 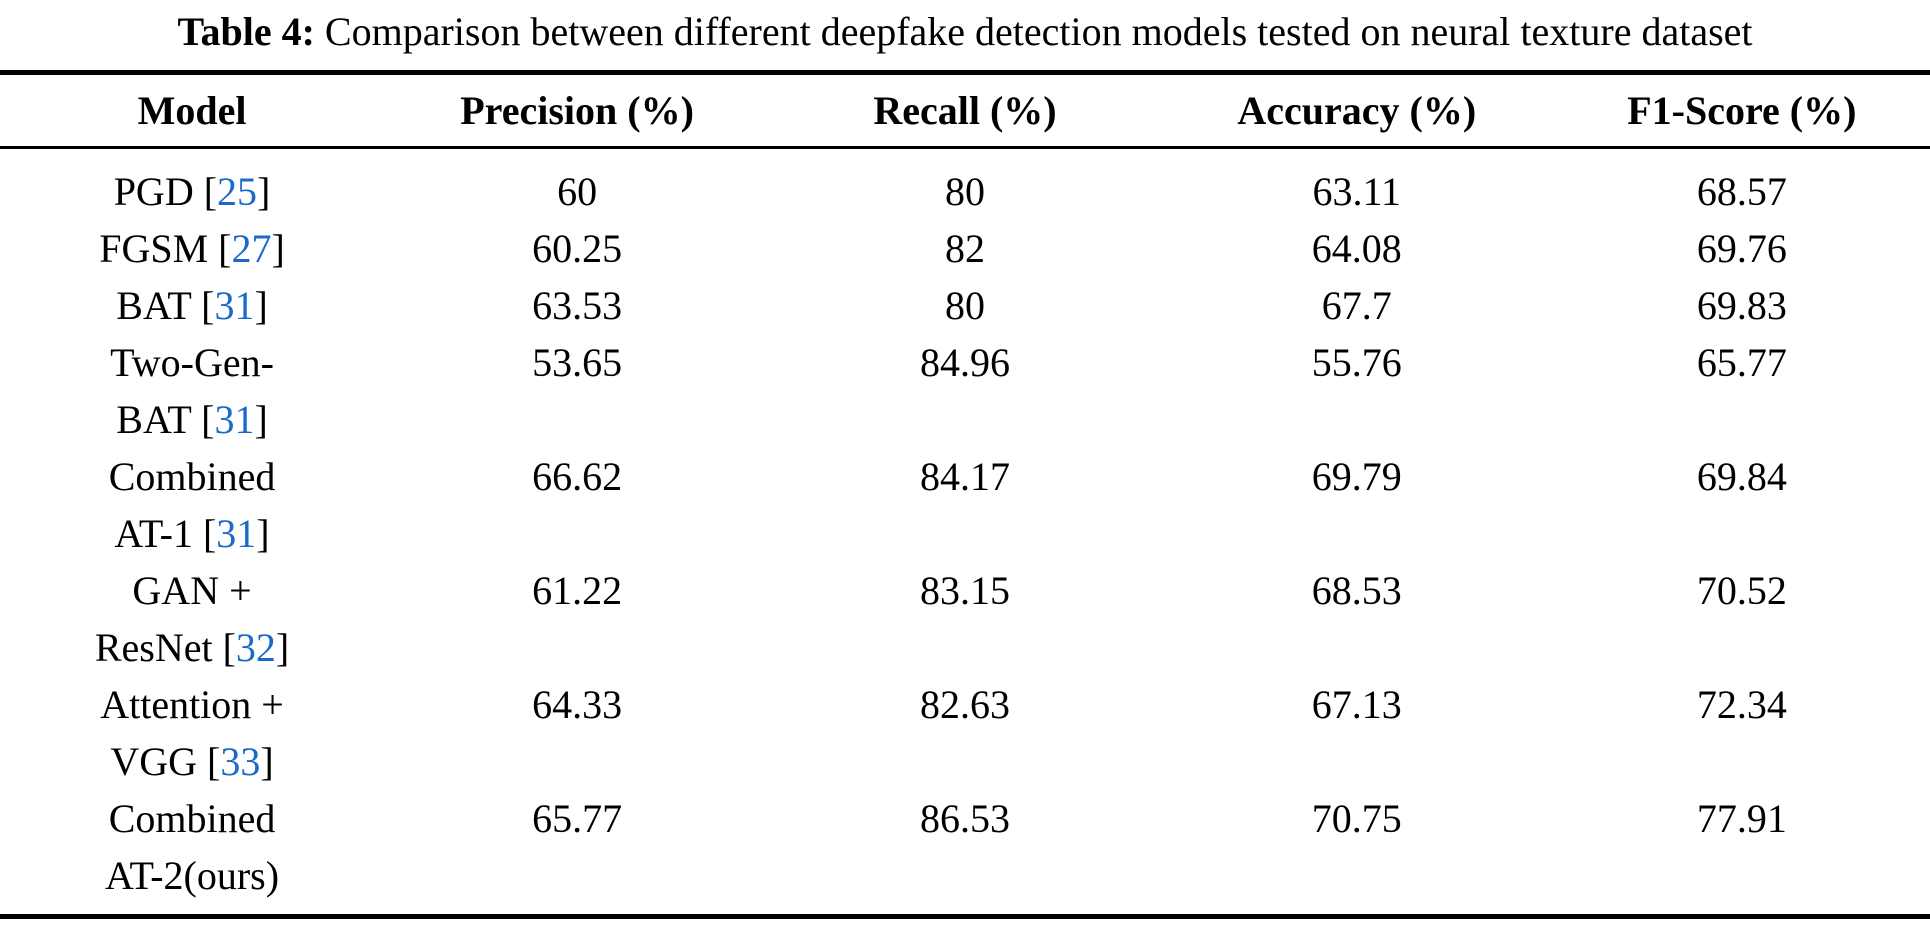 I want to click on column-header-f1-score: F1-Score (%), so click(x=1742, y=110).